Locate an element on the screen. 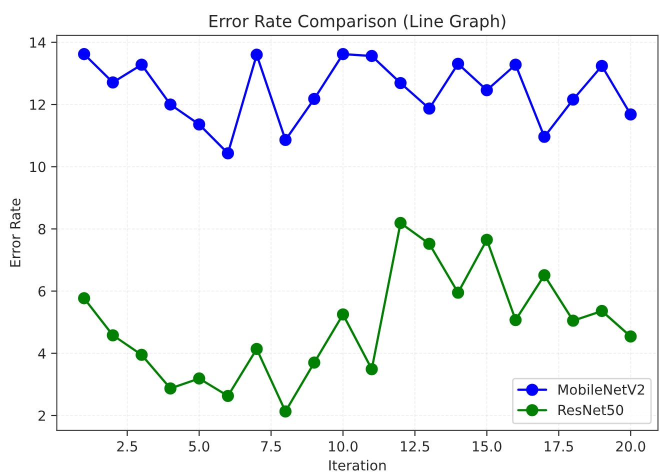  legend-label: ResNet50 is located at coordinates (591, 410).